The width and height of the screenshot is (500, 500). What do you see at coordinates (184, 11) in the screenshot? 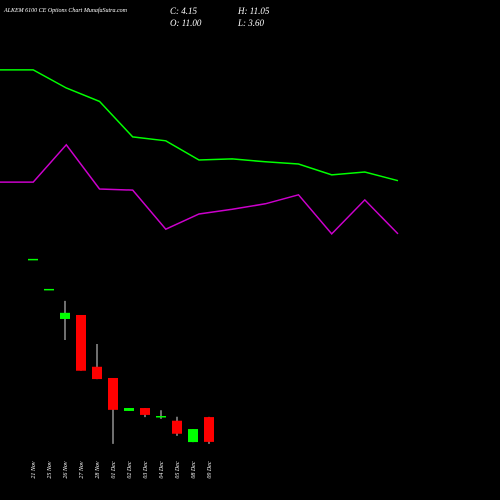
I see `close-label: C: 4.15` at bounding box center [184, 11].